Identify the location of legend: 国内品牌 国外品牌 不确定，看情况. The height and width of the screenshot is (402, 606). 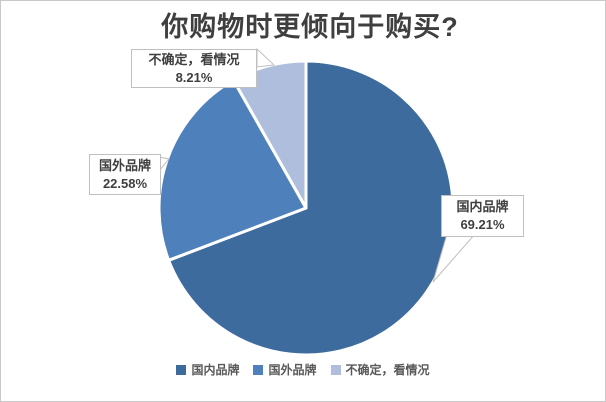
(303, 370).